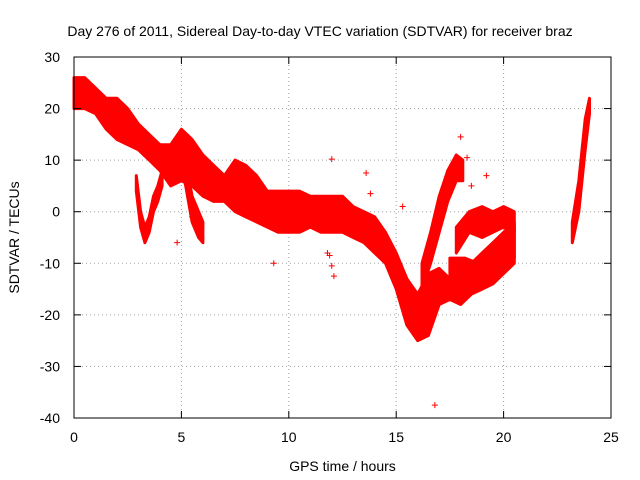  What do you see at coordinates (182, 437) in the screenshot?
I see `x-tick-label: 5` at bounding box center [182, 437].